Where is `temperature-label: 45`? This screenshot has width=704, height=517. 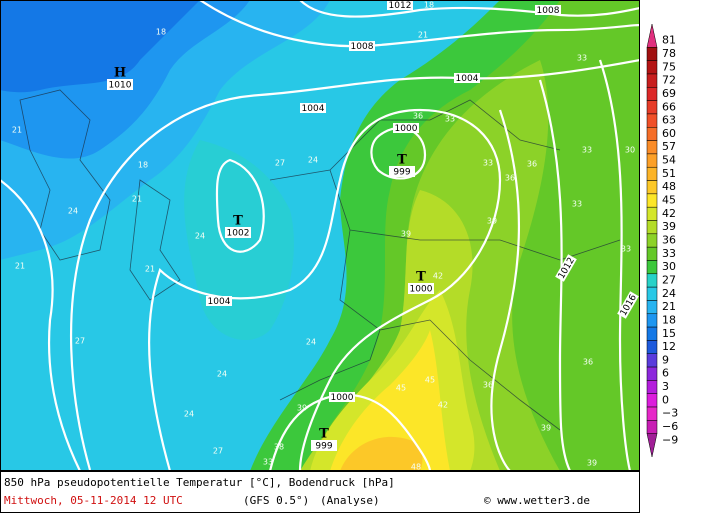 temperature-label: 45 is located at coordinates (401, 388).